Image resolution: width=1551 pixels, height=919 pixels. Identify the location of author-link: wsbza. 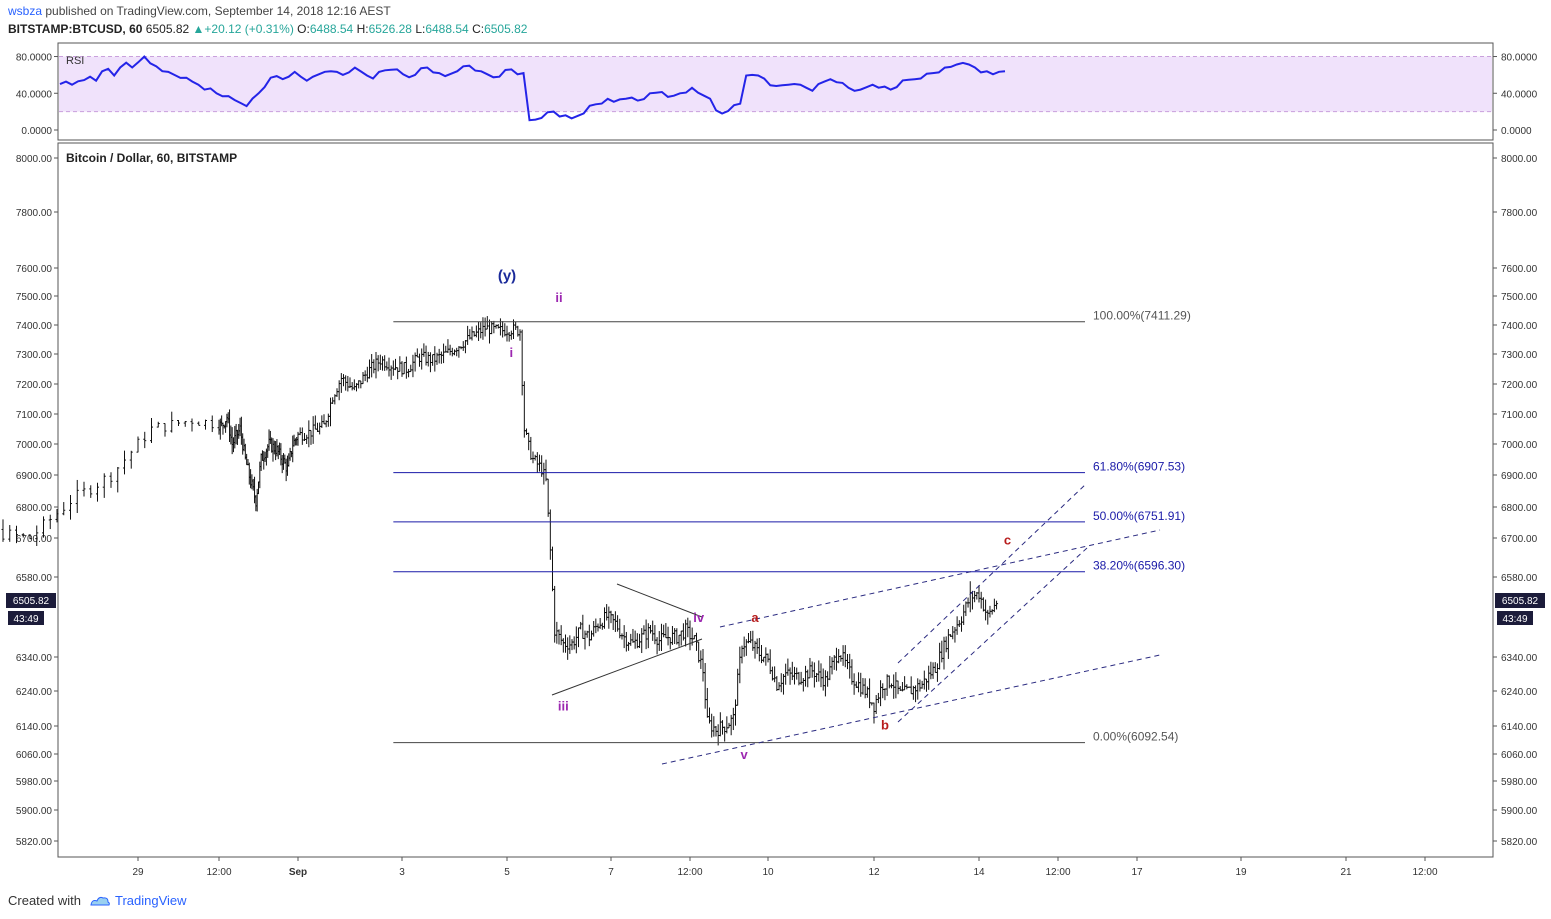
(25, 11).